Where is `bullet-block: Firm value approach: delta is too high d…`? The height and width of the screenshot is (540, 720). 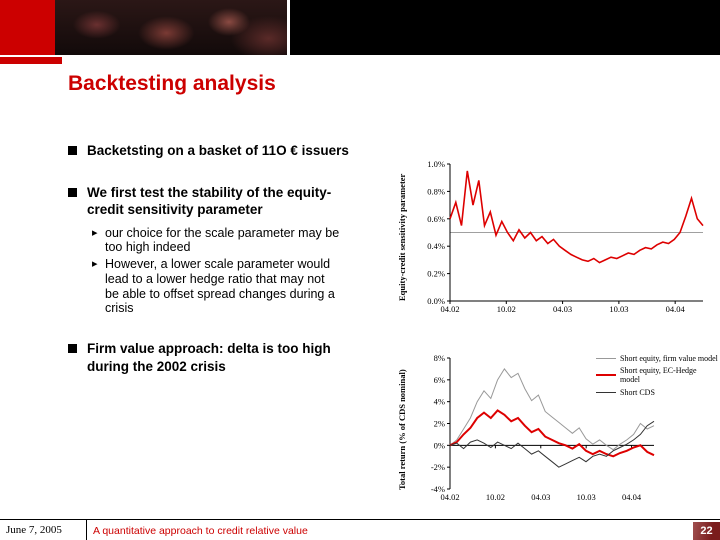 bullet-block: Firm value approach: delta is too high d… is located at coordinates (230, 357).